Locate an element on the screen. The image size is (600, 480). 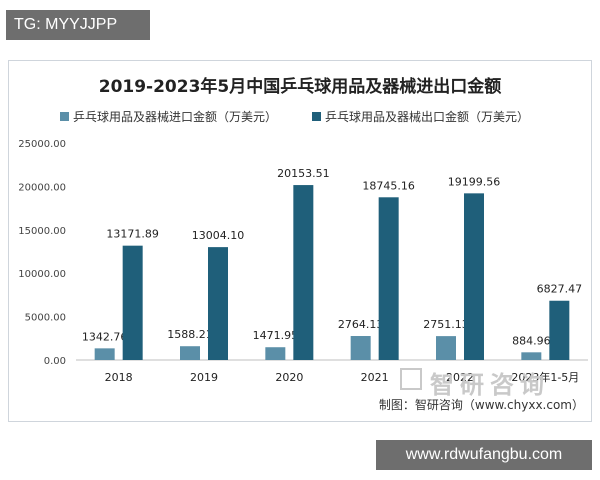
x-tick-label: 2019 is located at coordinates (204, 377).